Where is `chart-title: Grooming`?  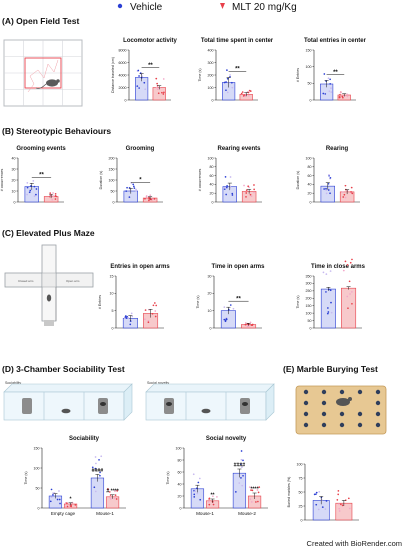
chart-title: Grooming is located at coordinates (140, 149).